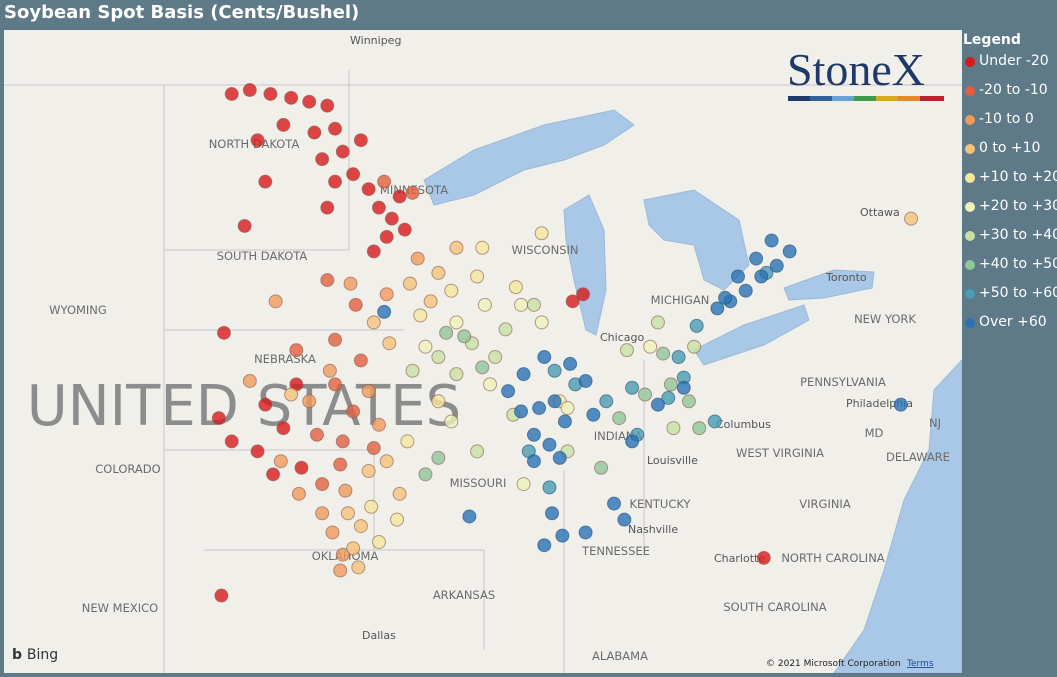 The height and width of the screenshot is (677, 1057). I want to click on legend-item: +40 to +50, so click(1010, 270).